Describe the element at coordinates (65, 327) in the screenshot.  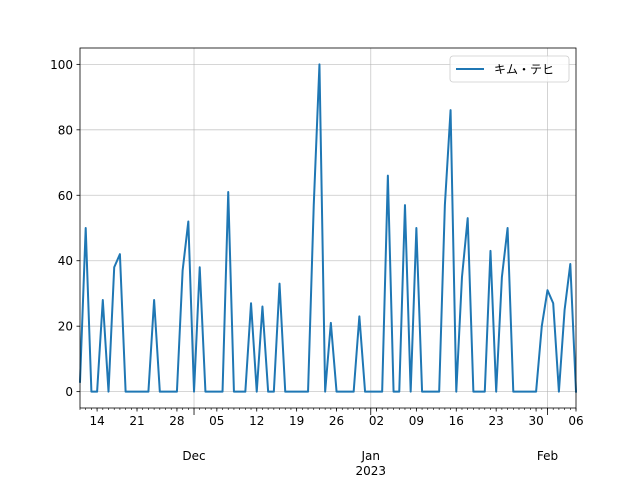
I see `y-tick-label: 20` at that location.